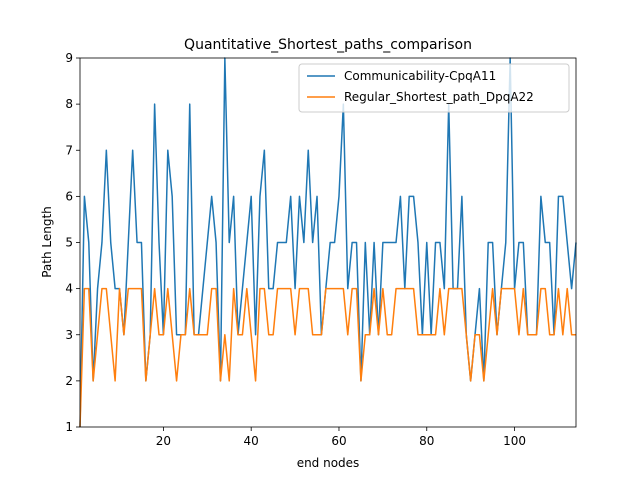  Describe the element at coordinates (328, 463) in the screenshot. I see `x-axis-label: end nodes` at that location.